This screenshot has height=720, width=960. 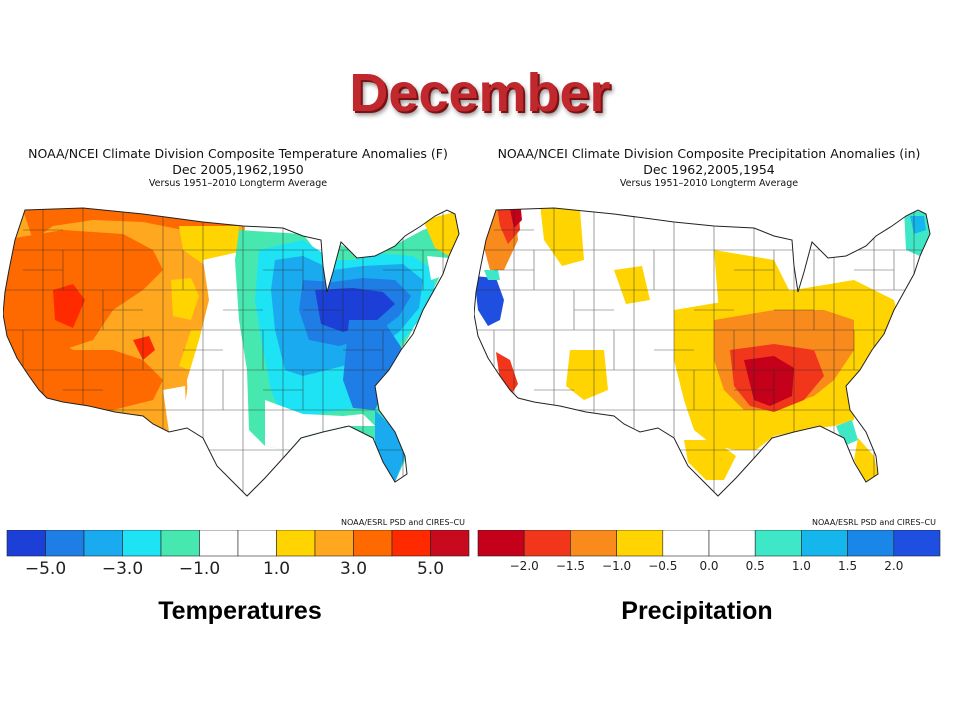 I want to click on temperature-colorbar: −5.0 −3.0 −1.0 1.0 3.0 5.0, so click(x=238, y=554).